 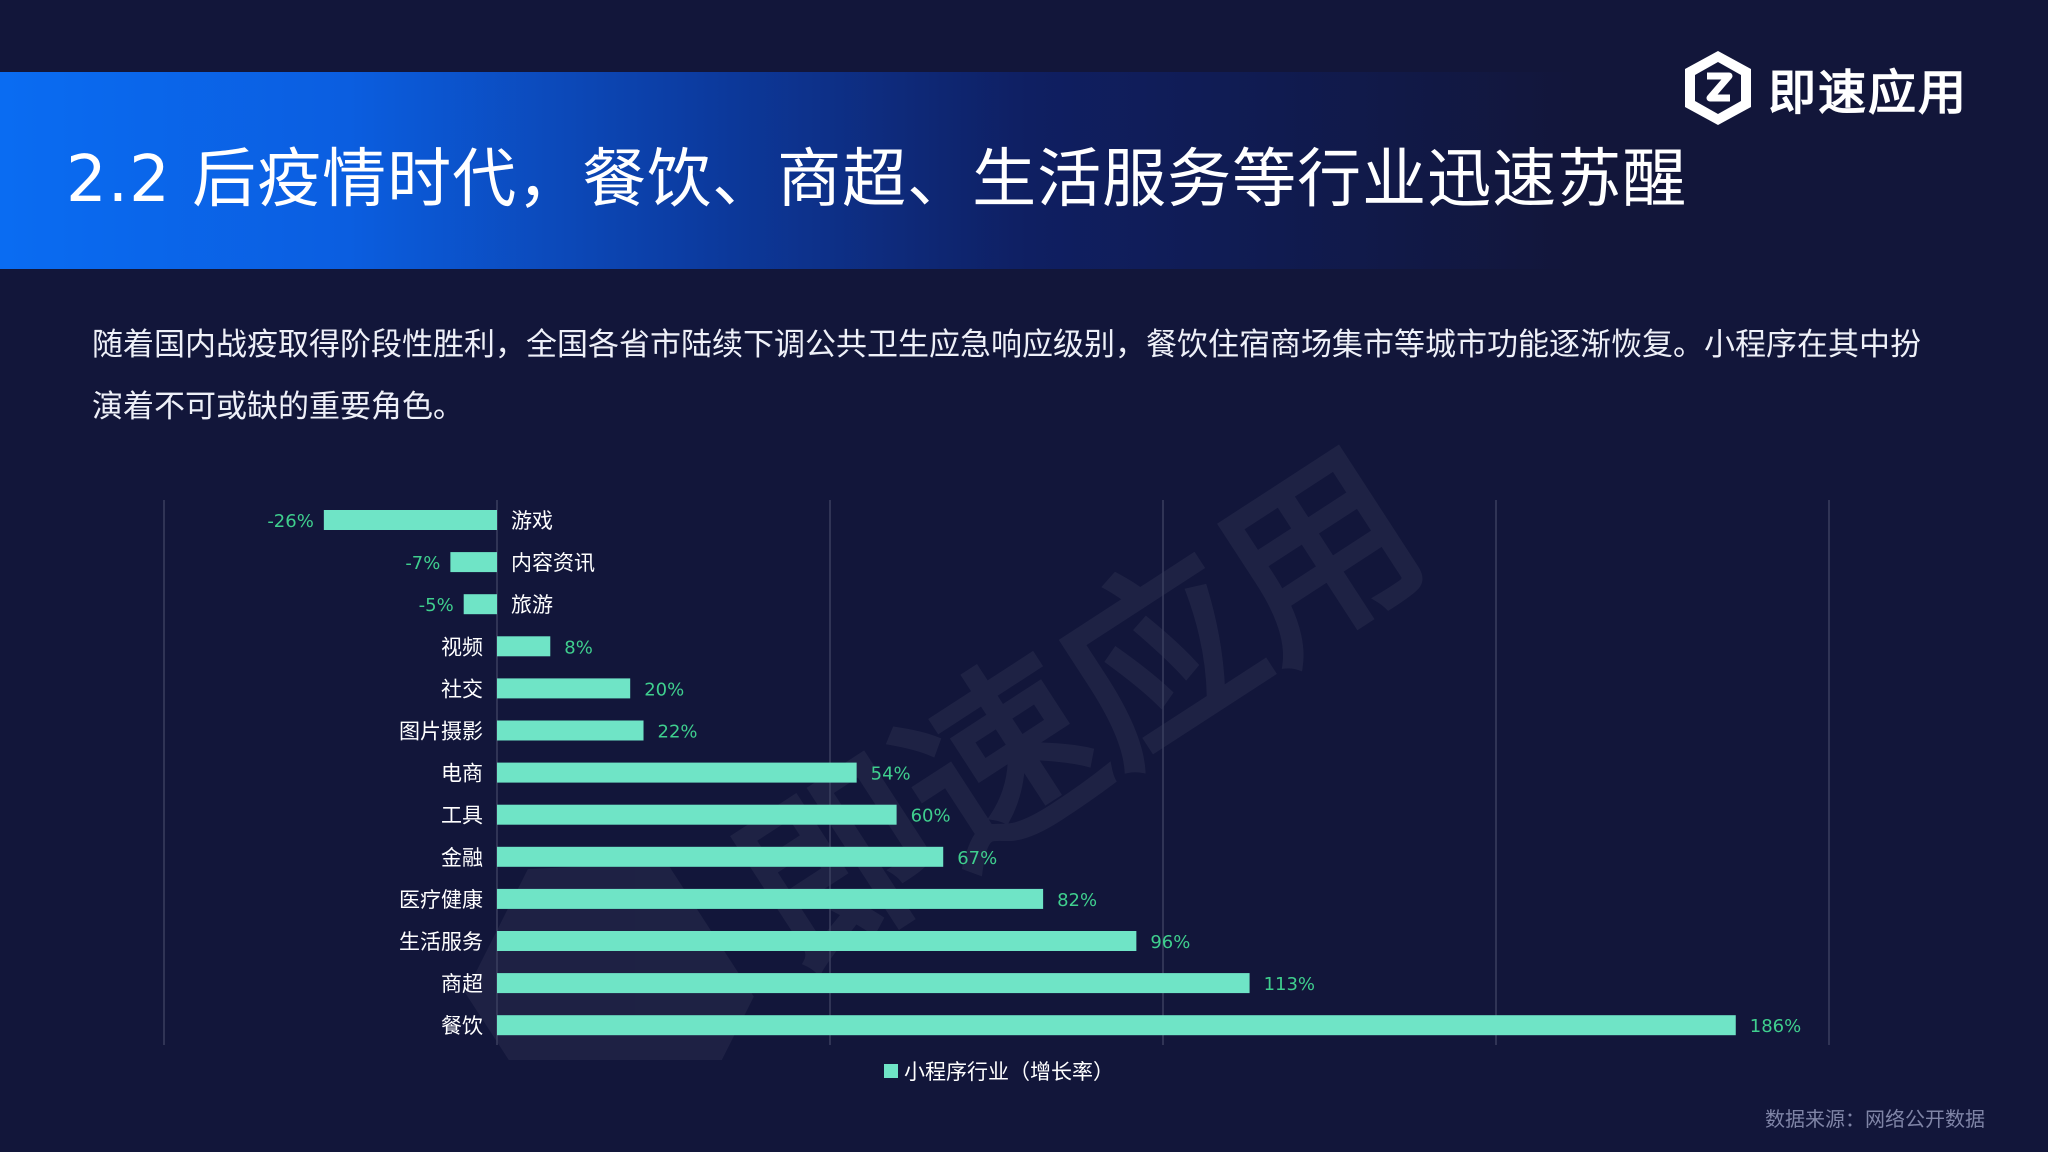 I want to click on data-label: 67%, so click(x=977, y=858).